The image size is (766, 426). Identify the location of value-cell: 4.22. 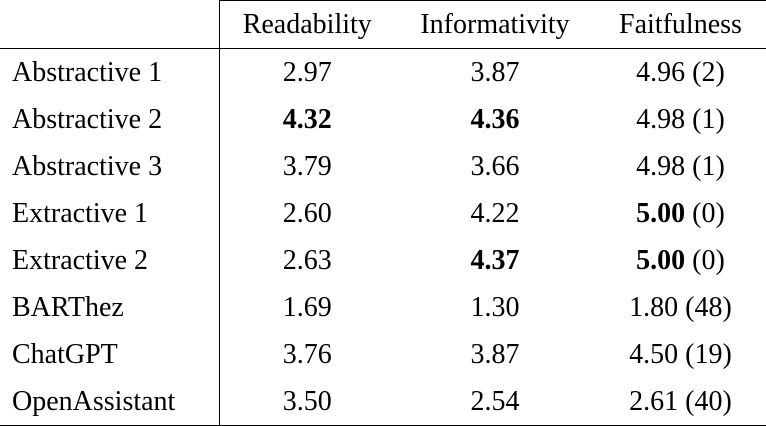
(495, 213).